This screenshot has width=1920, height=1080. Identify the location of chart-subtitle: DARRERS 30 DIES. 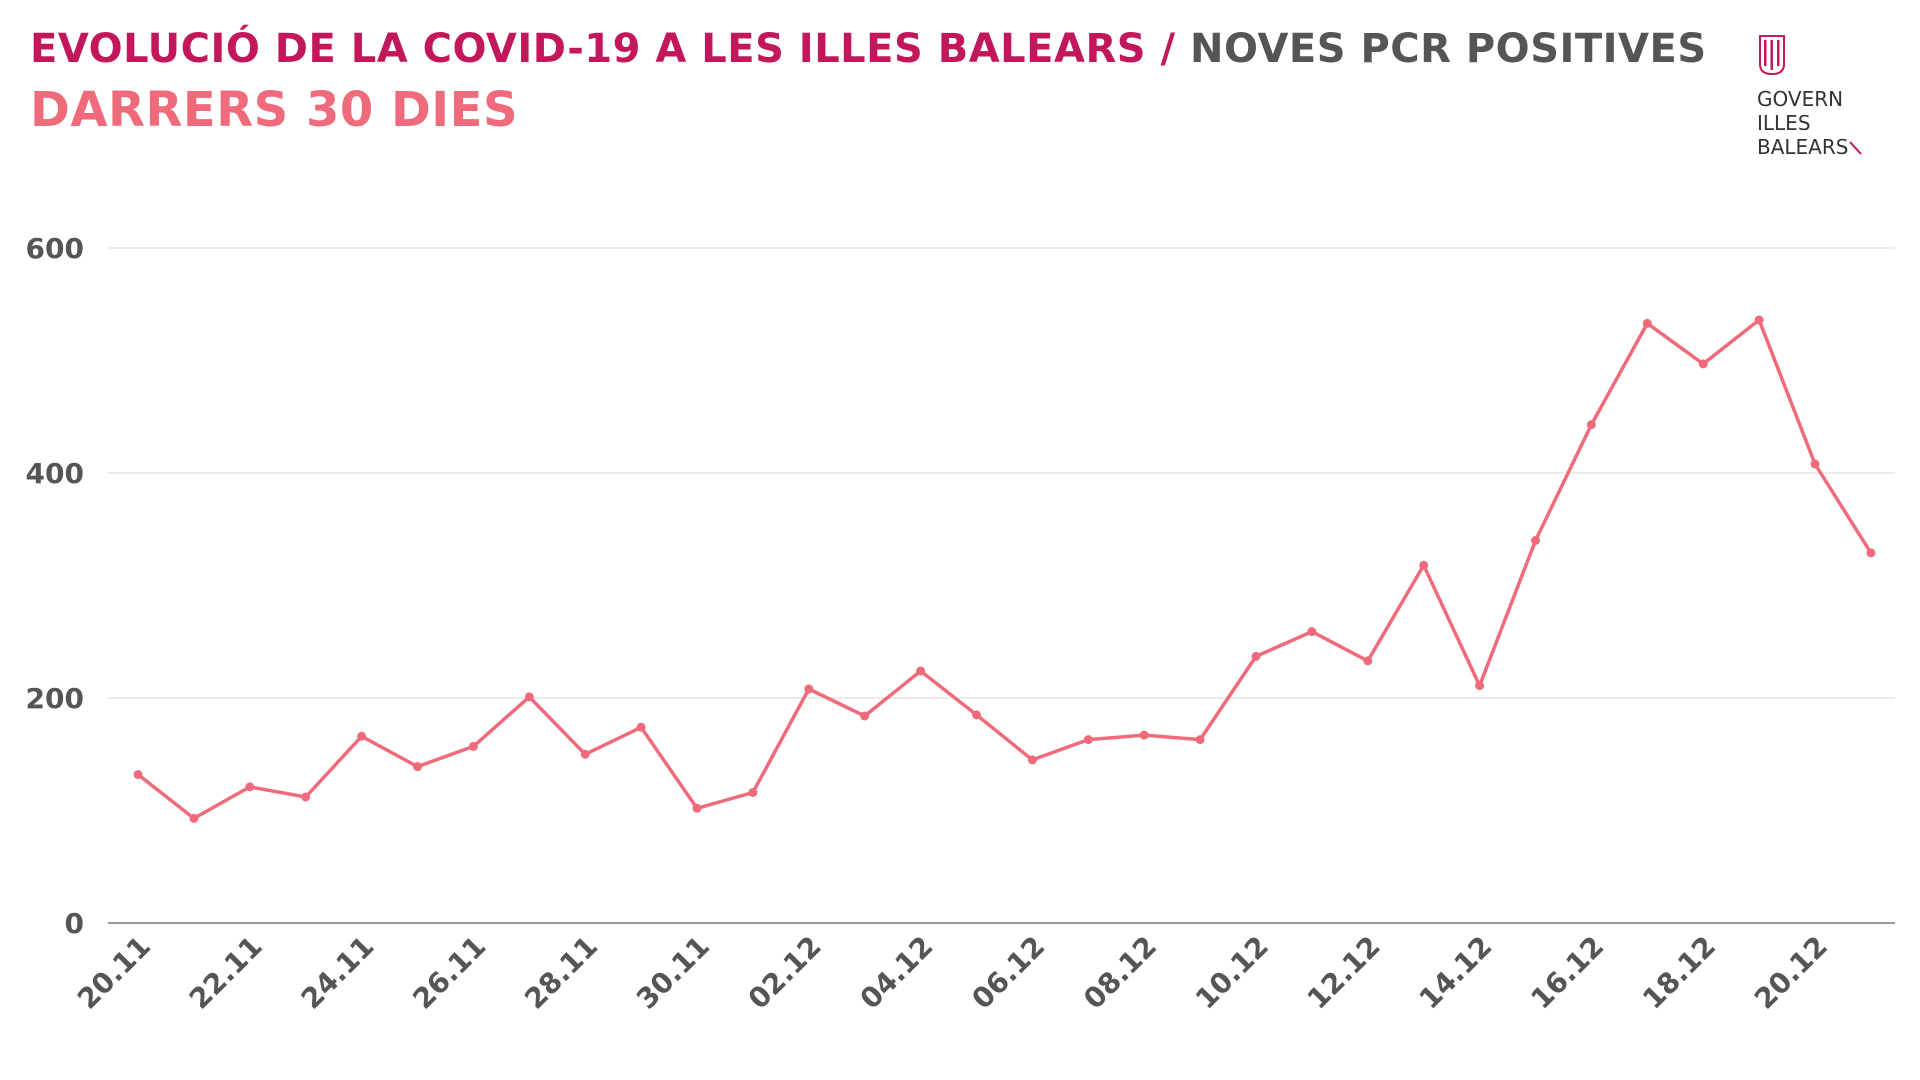
(274, 110).